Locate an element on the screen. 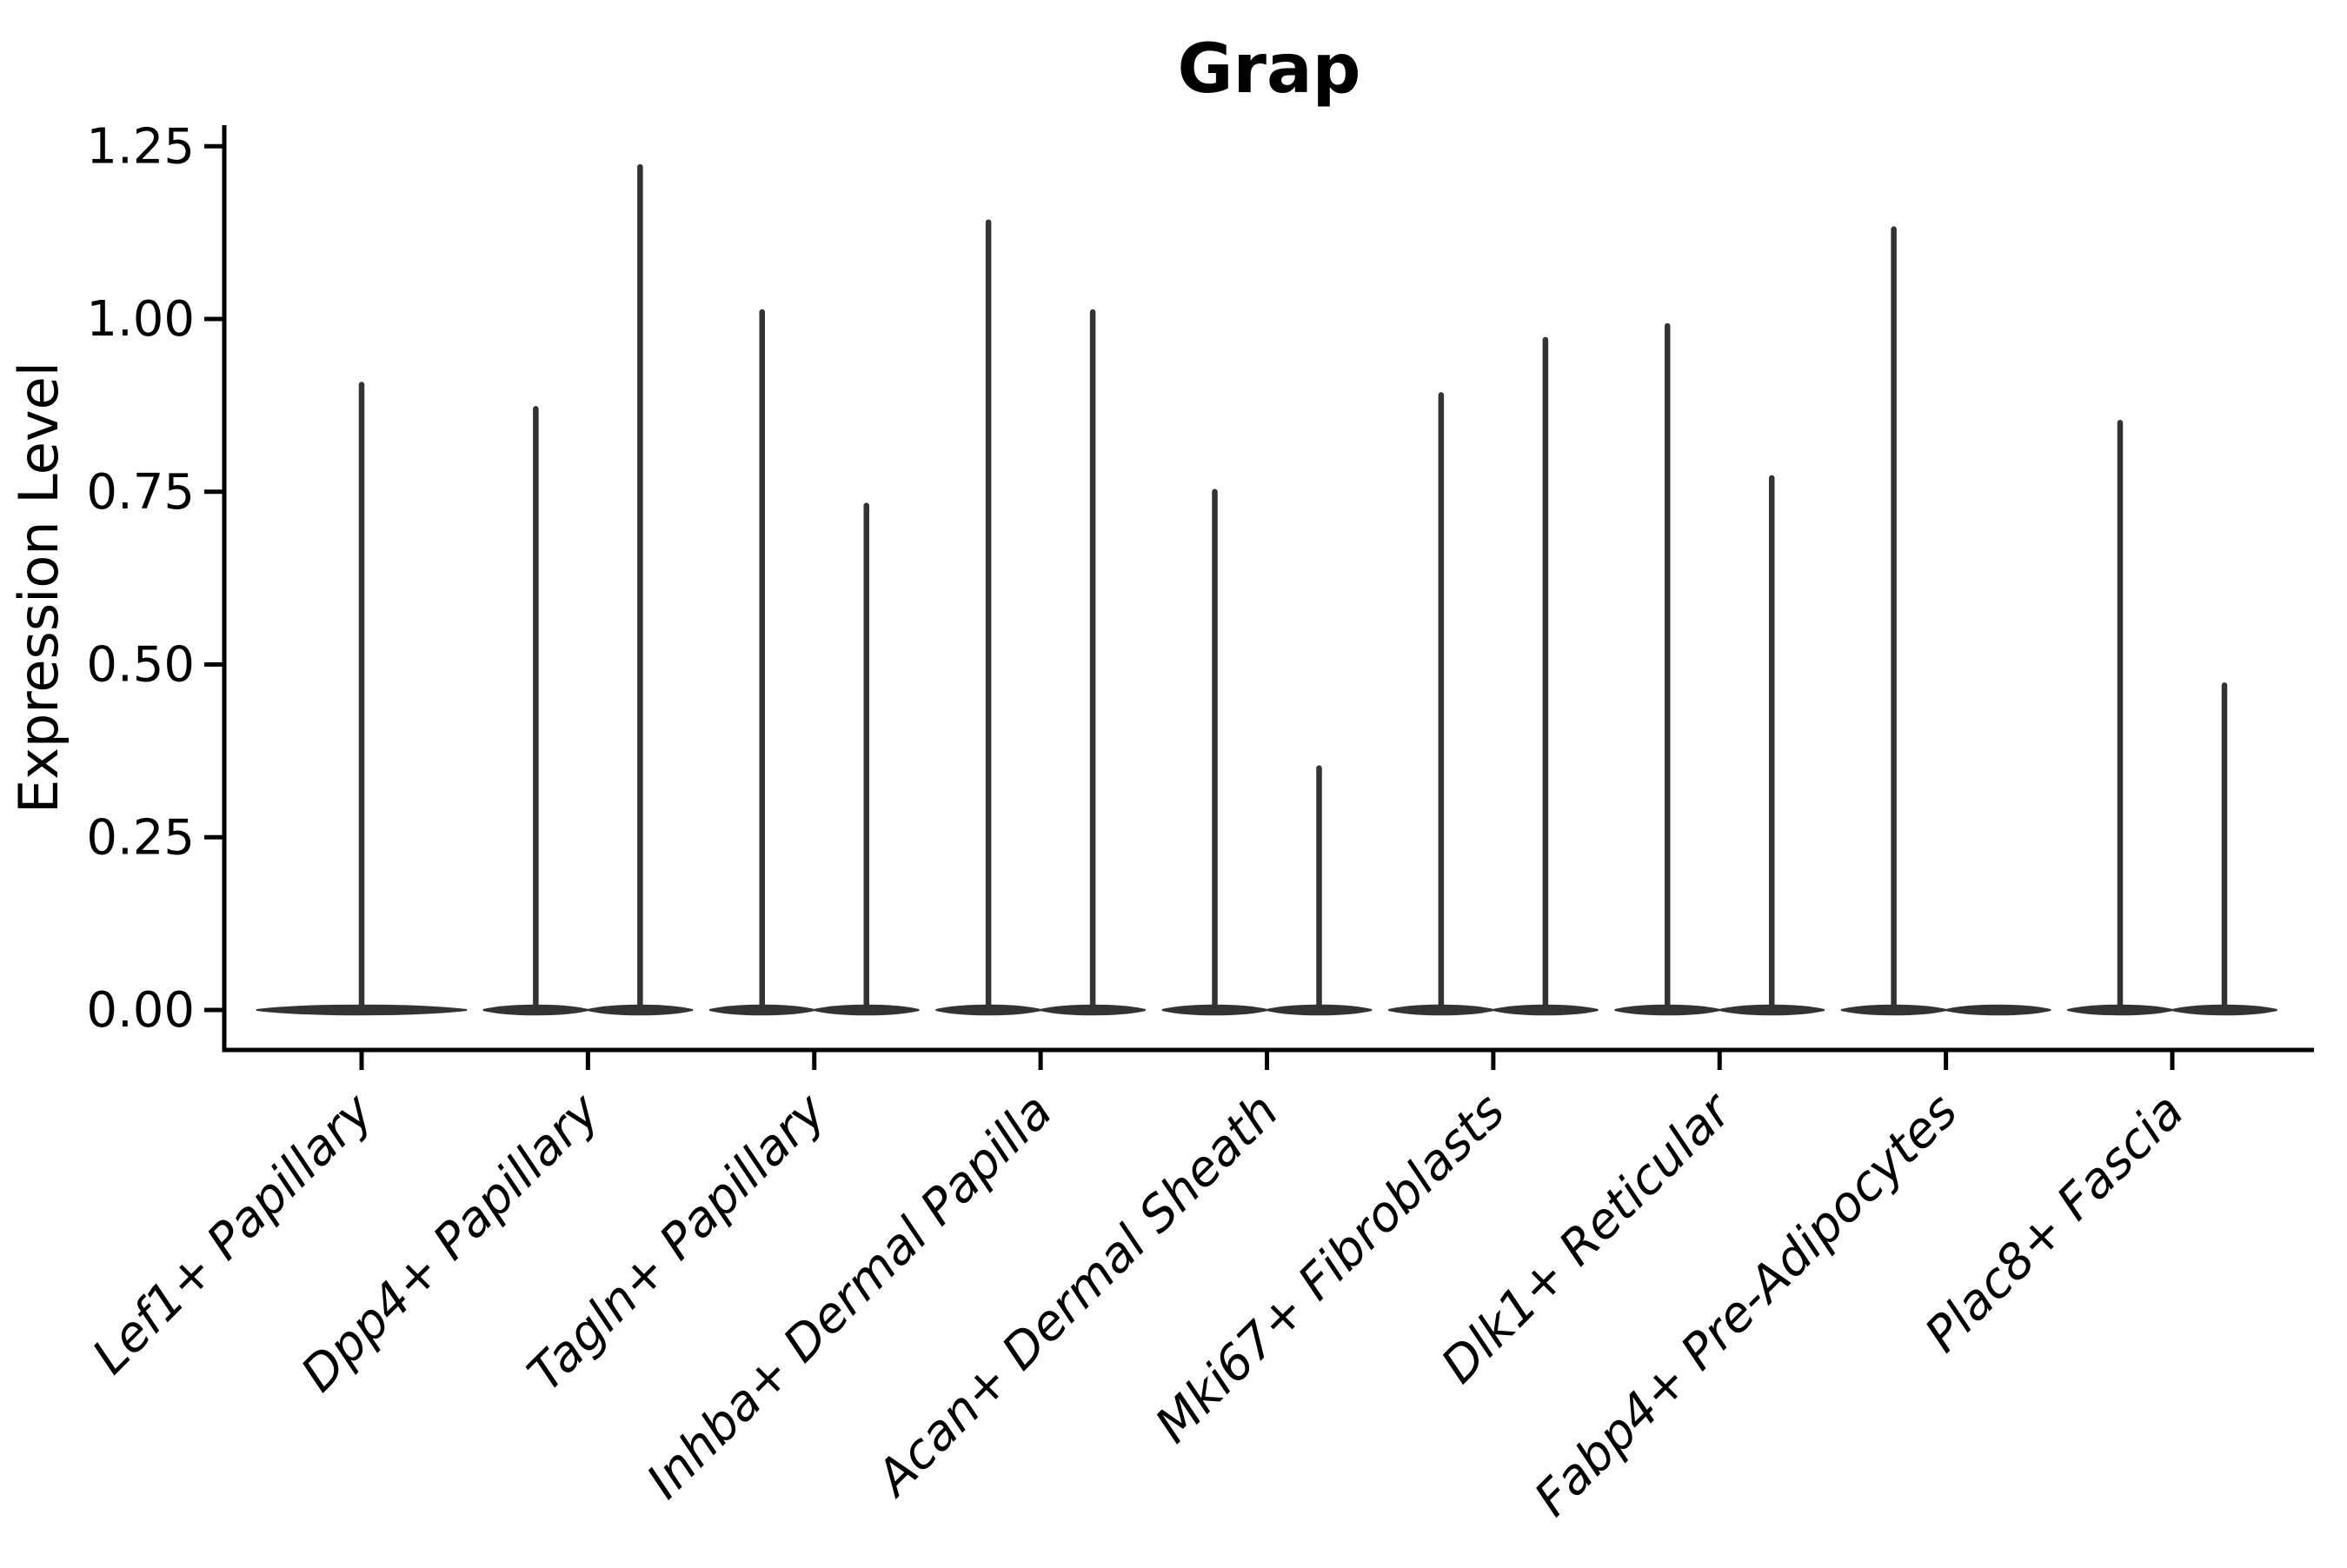 This screenshot has width=2347, height=1568. y-tick-label: 0.25 is located at coordinates (141, 837).